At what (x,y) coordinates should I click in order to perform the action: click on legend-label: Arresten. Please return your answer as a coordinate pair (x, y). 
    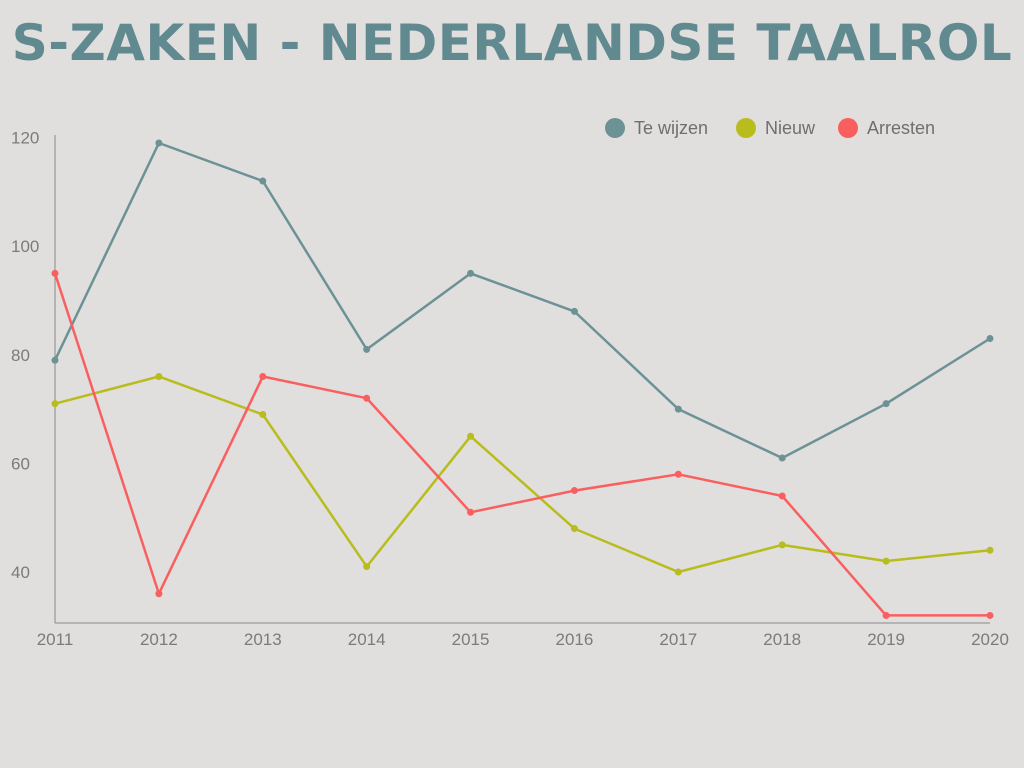
    Looking at the image, I should click on (901, 128).